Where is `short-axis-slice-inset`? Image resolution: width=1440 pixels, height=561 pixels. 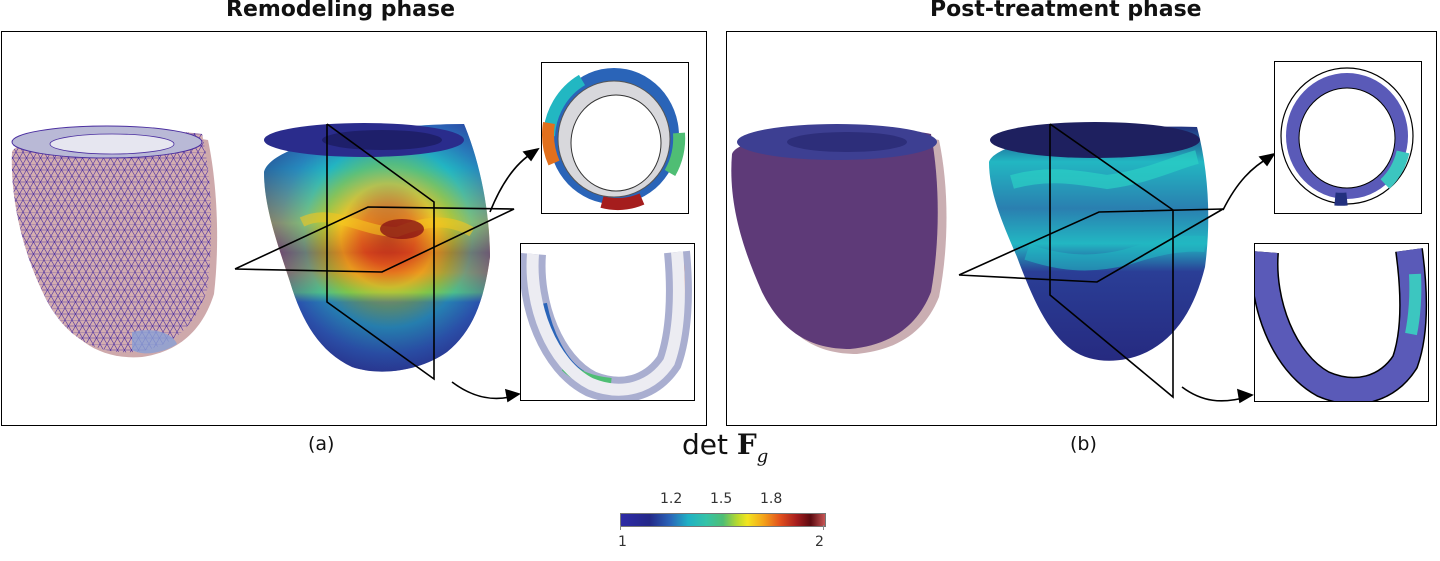
short-axis-slice-inset is located at coordinates (615, 138).